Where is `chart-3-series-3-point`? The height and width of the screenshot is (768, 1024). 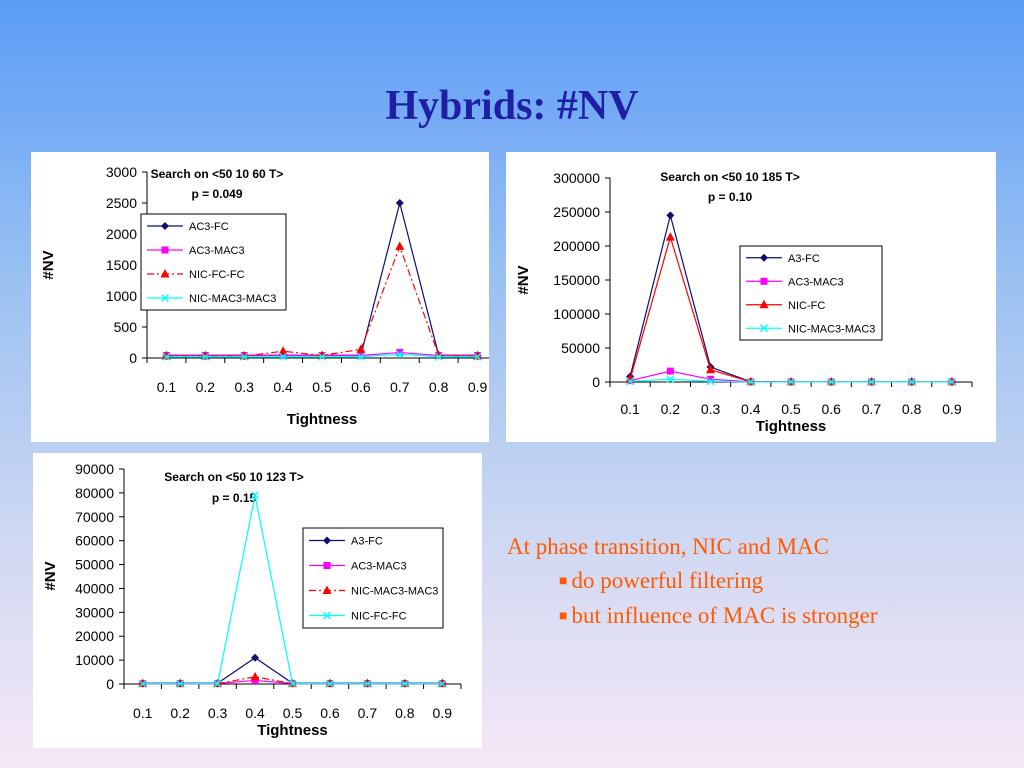
chart-3-series-3-point is located at coordinates (255, 676).